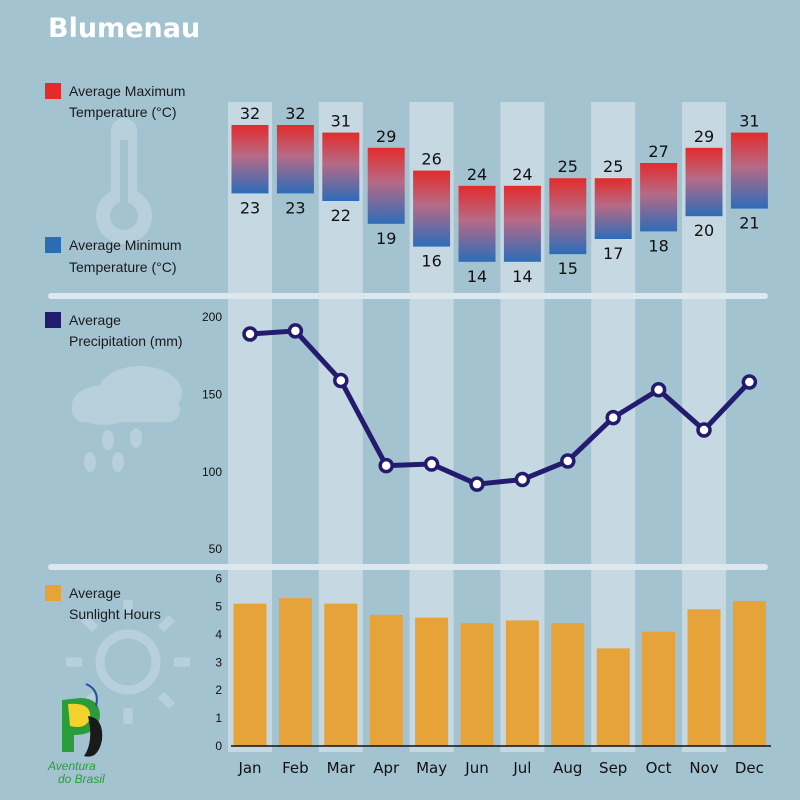 Image resolution: width=800 pixels, height=800 pixels. What do you see at coordinates (613, 166) in the screenshot?
I see `temp-max-label-sep: 25` at bounding box center [613, 166].